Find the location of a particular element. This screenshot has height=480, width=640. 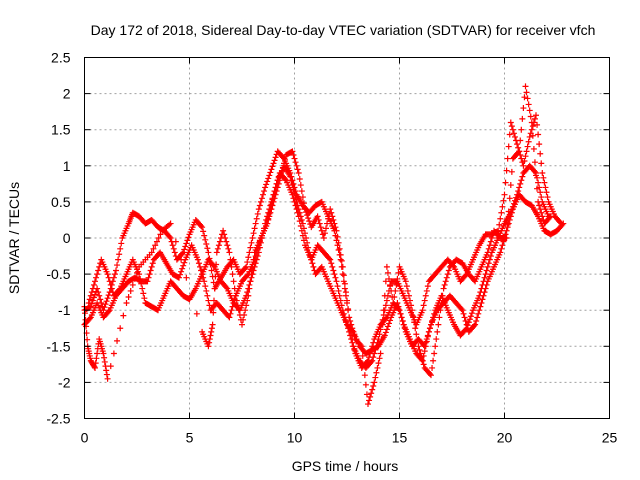

y-tick-label: -0.5 is located at coordinates (58, 274).